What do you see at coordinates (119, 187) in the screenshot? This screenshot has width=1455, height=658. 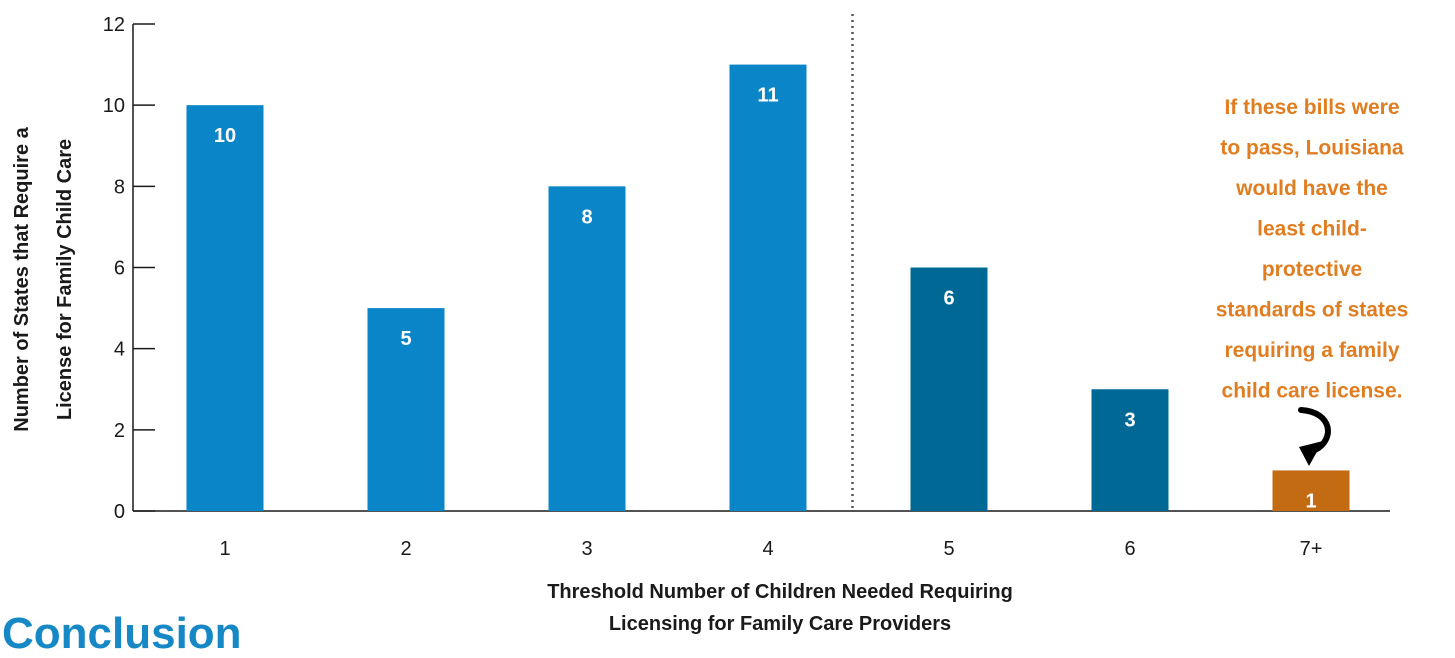 I see `y-tick-label: 8` at bounding box center [119, 187].